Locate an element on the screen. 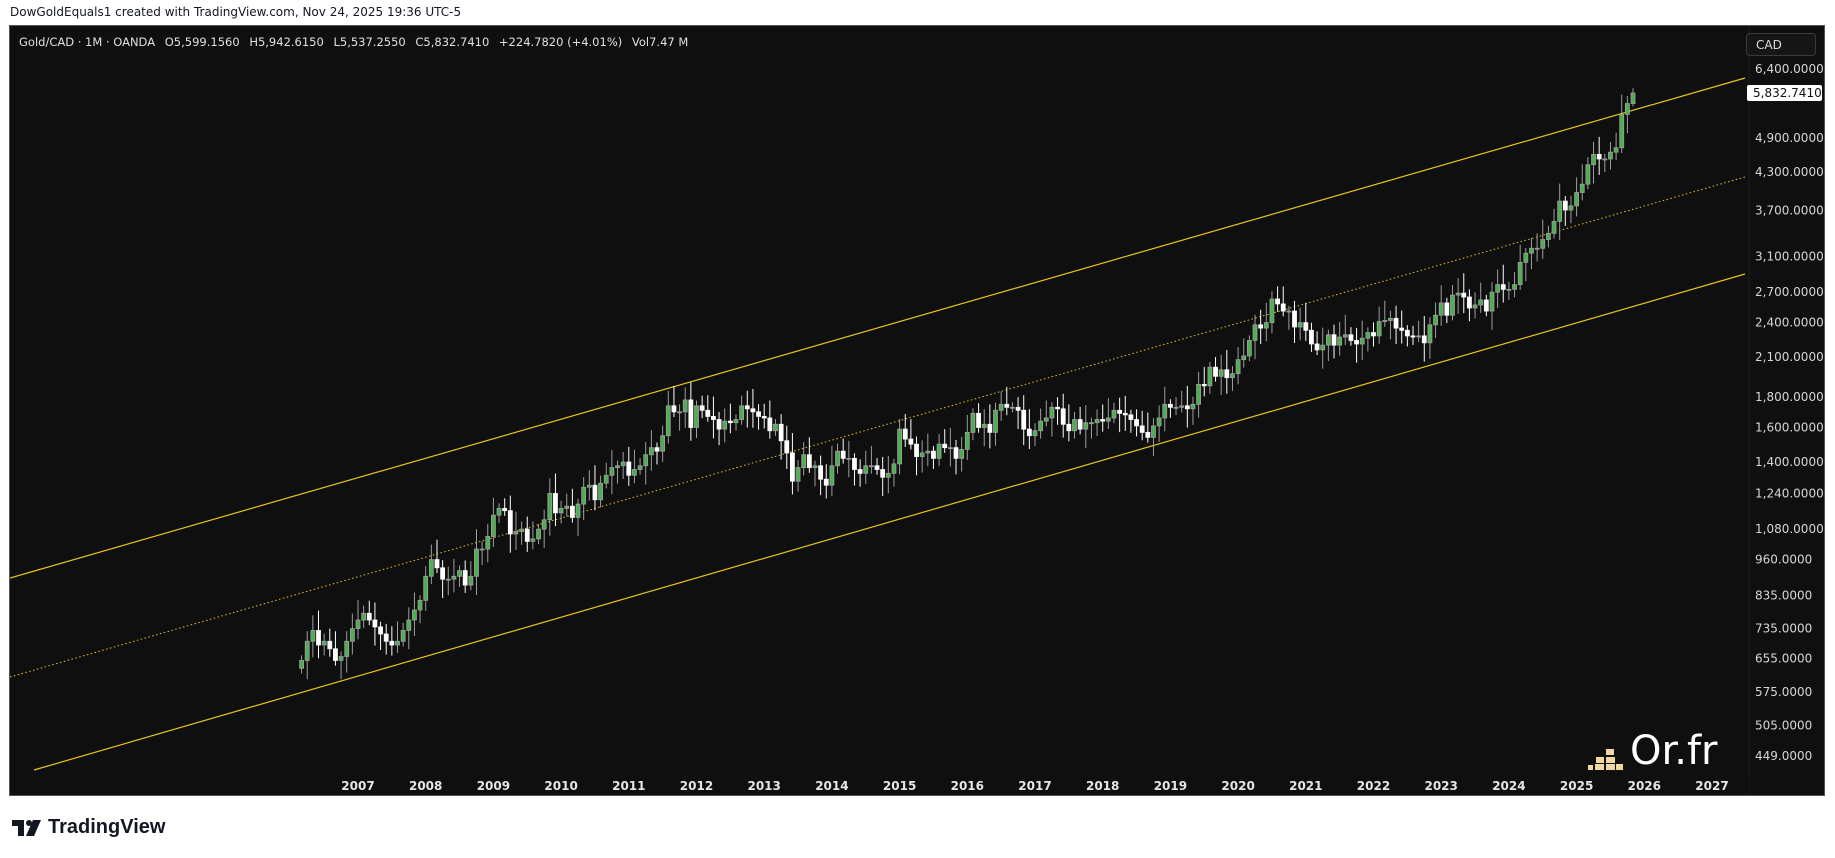  legend-symbol: Gold/CAD · 1M · OANDA is located at coordinates (87, 42).